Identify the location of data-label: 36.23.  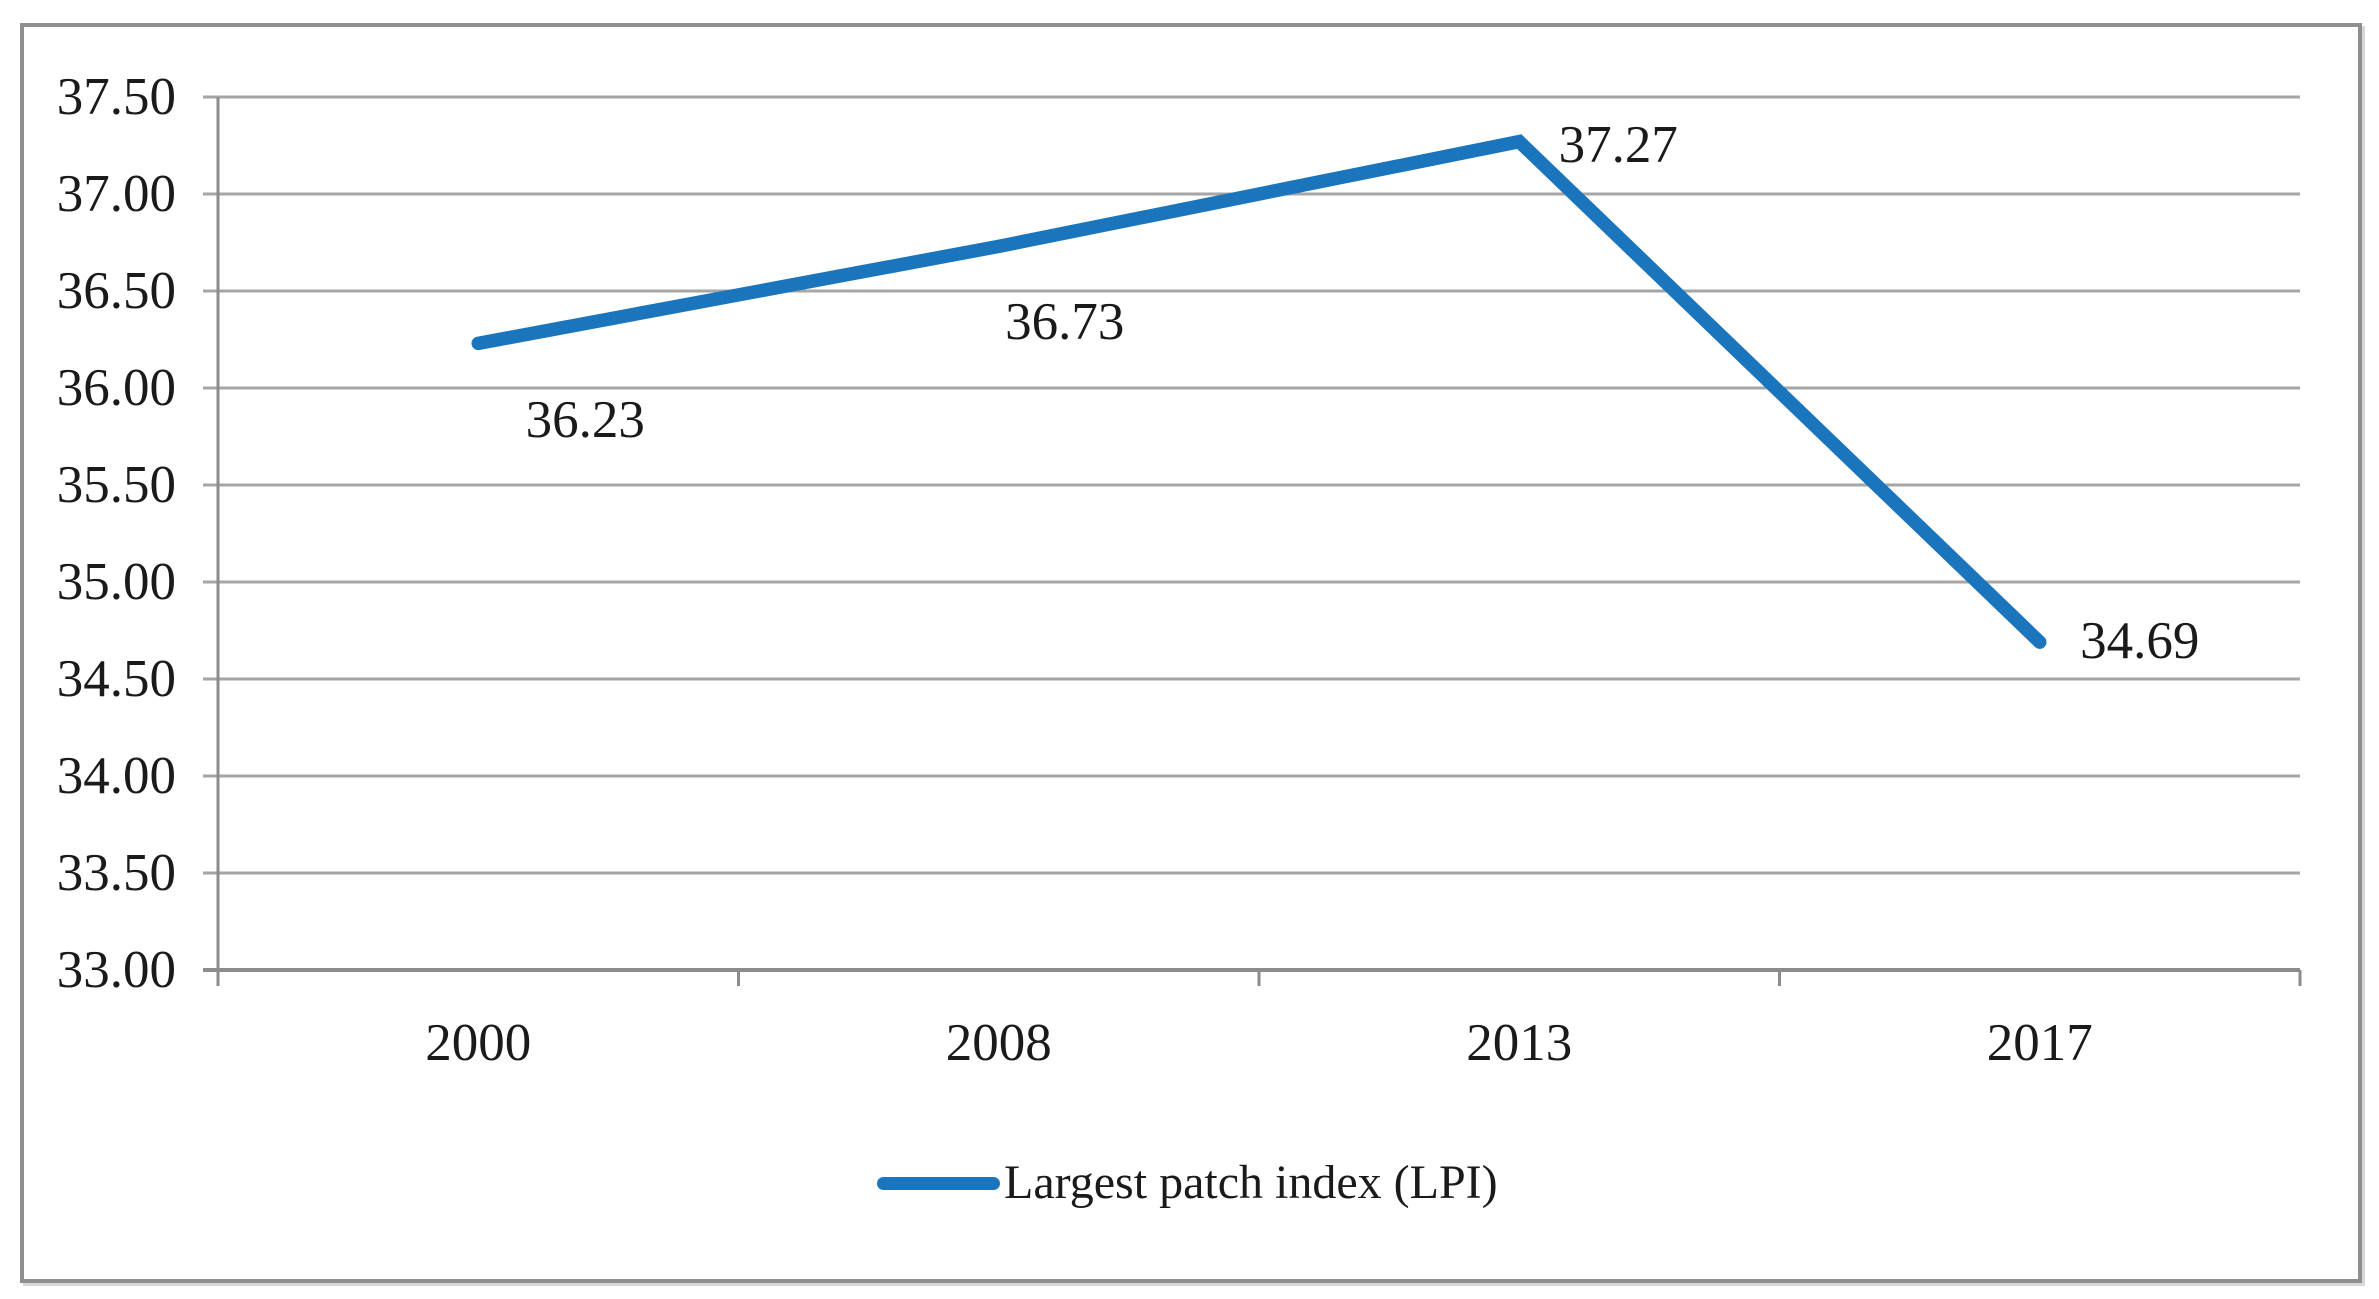
(585, 420).